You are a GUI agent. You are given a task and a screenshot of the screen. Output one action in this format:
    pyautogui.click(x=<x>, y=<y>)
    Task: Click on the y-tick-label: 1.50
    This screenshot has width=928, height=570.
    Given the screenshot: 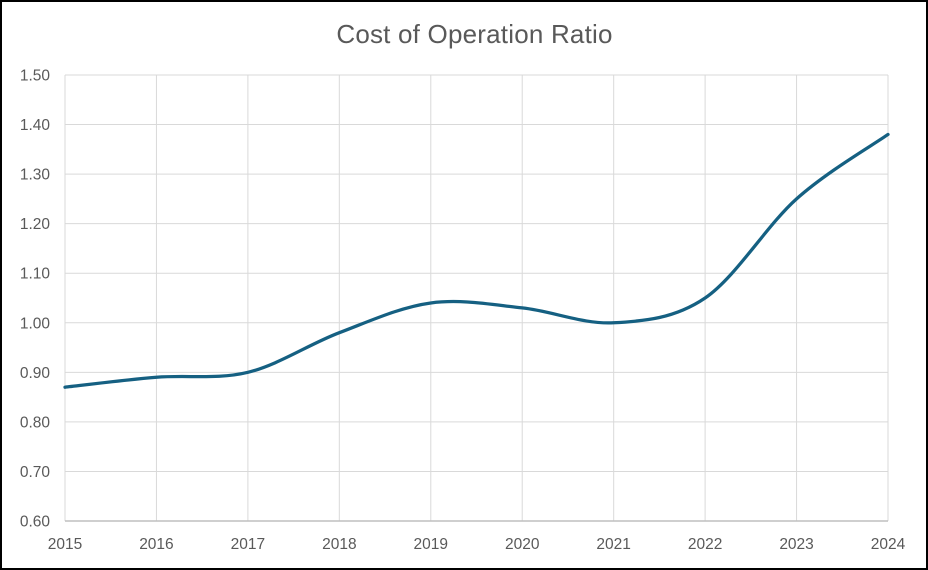 What is the action you would take?
    pyautogui.click(x=35, y=76)
    